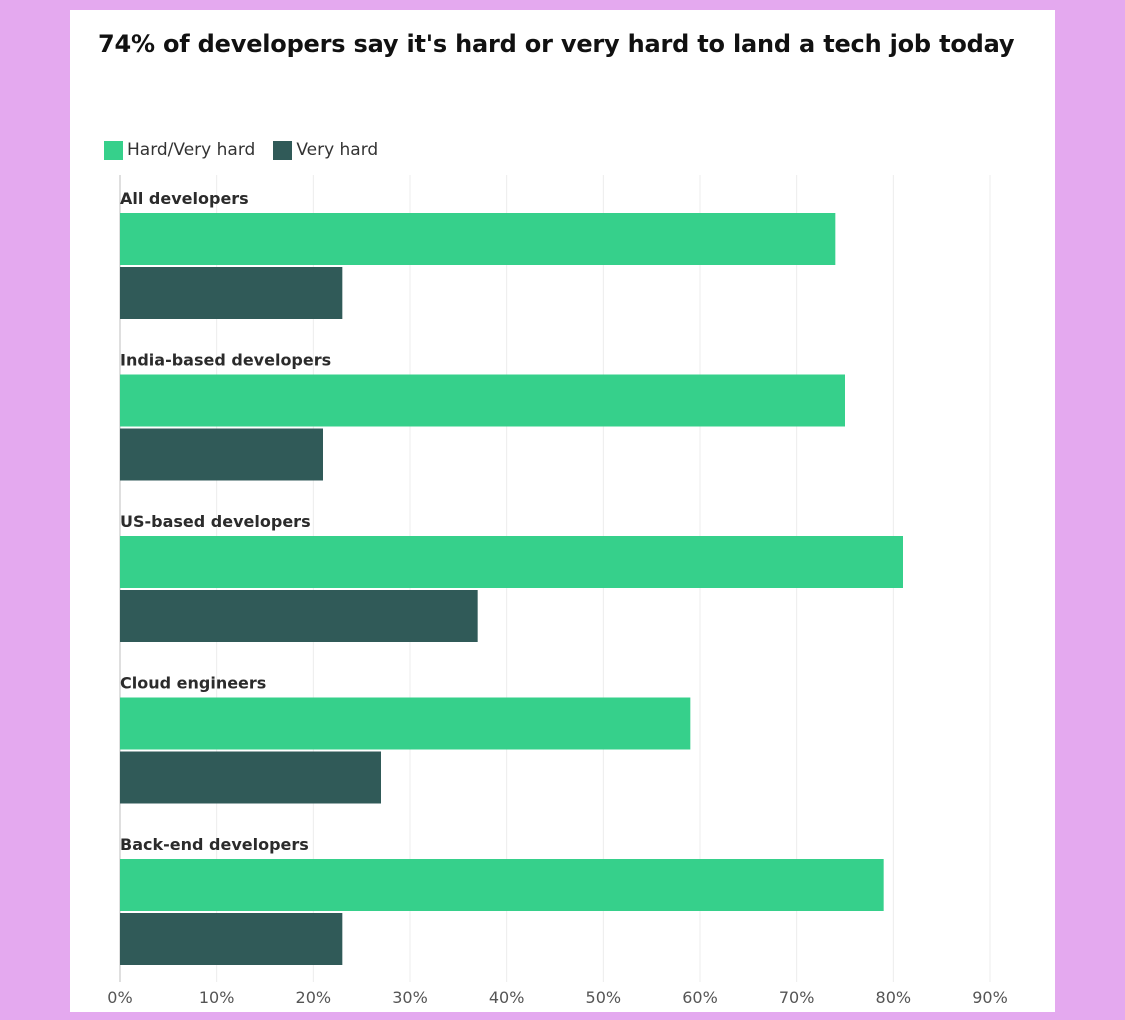 The image size is (1125, 1020). What do you see at coordinates (410, 997) in the screenshot?
I see `x-tick-label: 30%` at bounding box center [410, 997].